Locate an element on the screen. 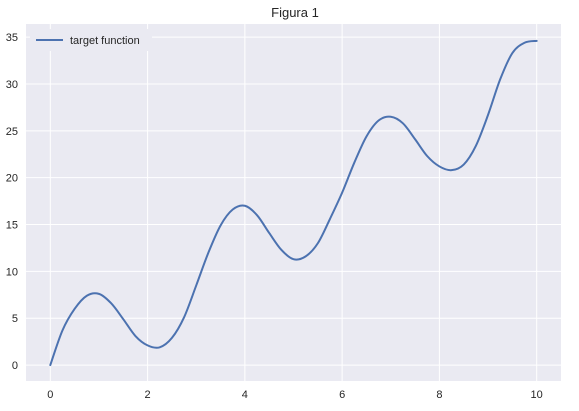 This screenshot has height=411, width=579. x-tick-label: 6 is located at coordinates (342, 395).